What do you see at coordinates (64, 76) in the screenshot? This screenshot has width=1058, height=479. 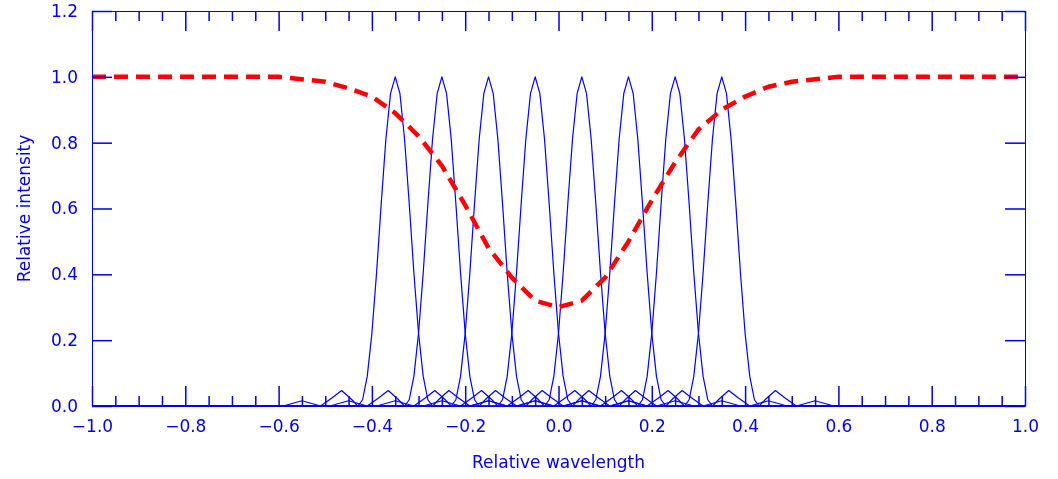 I see `y-tick-label: 1.0` at bounding box center [64, 76].